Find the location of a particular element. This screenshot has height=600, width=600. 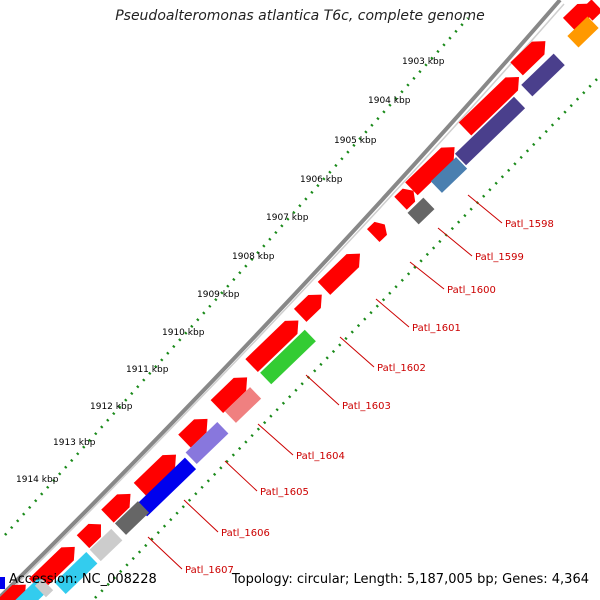

gene-label: Patl_1601 is located at coordinates (436, 328).